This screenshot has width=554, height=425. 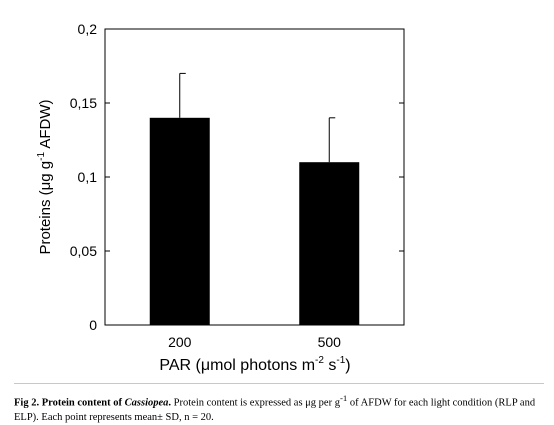 What do you see at coordinates (180, 342) in the screenshot?
I see `x-tick-label: 200` at bounding box center [180, 342].